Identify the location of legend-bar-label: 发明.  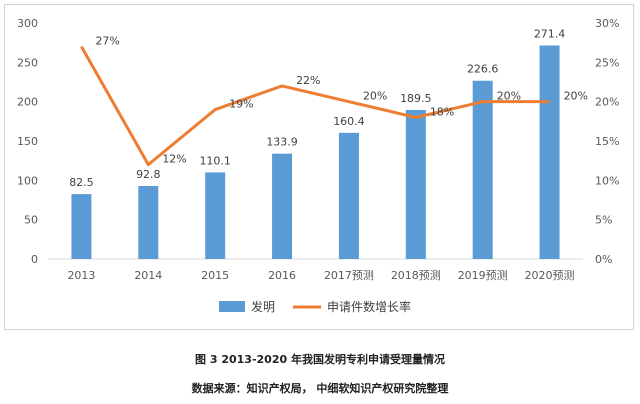
(263, 306).